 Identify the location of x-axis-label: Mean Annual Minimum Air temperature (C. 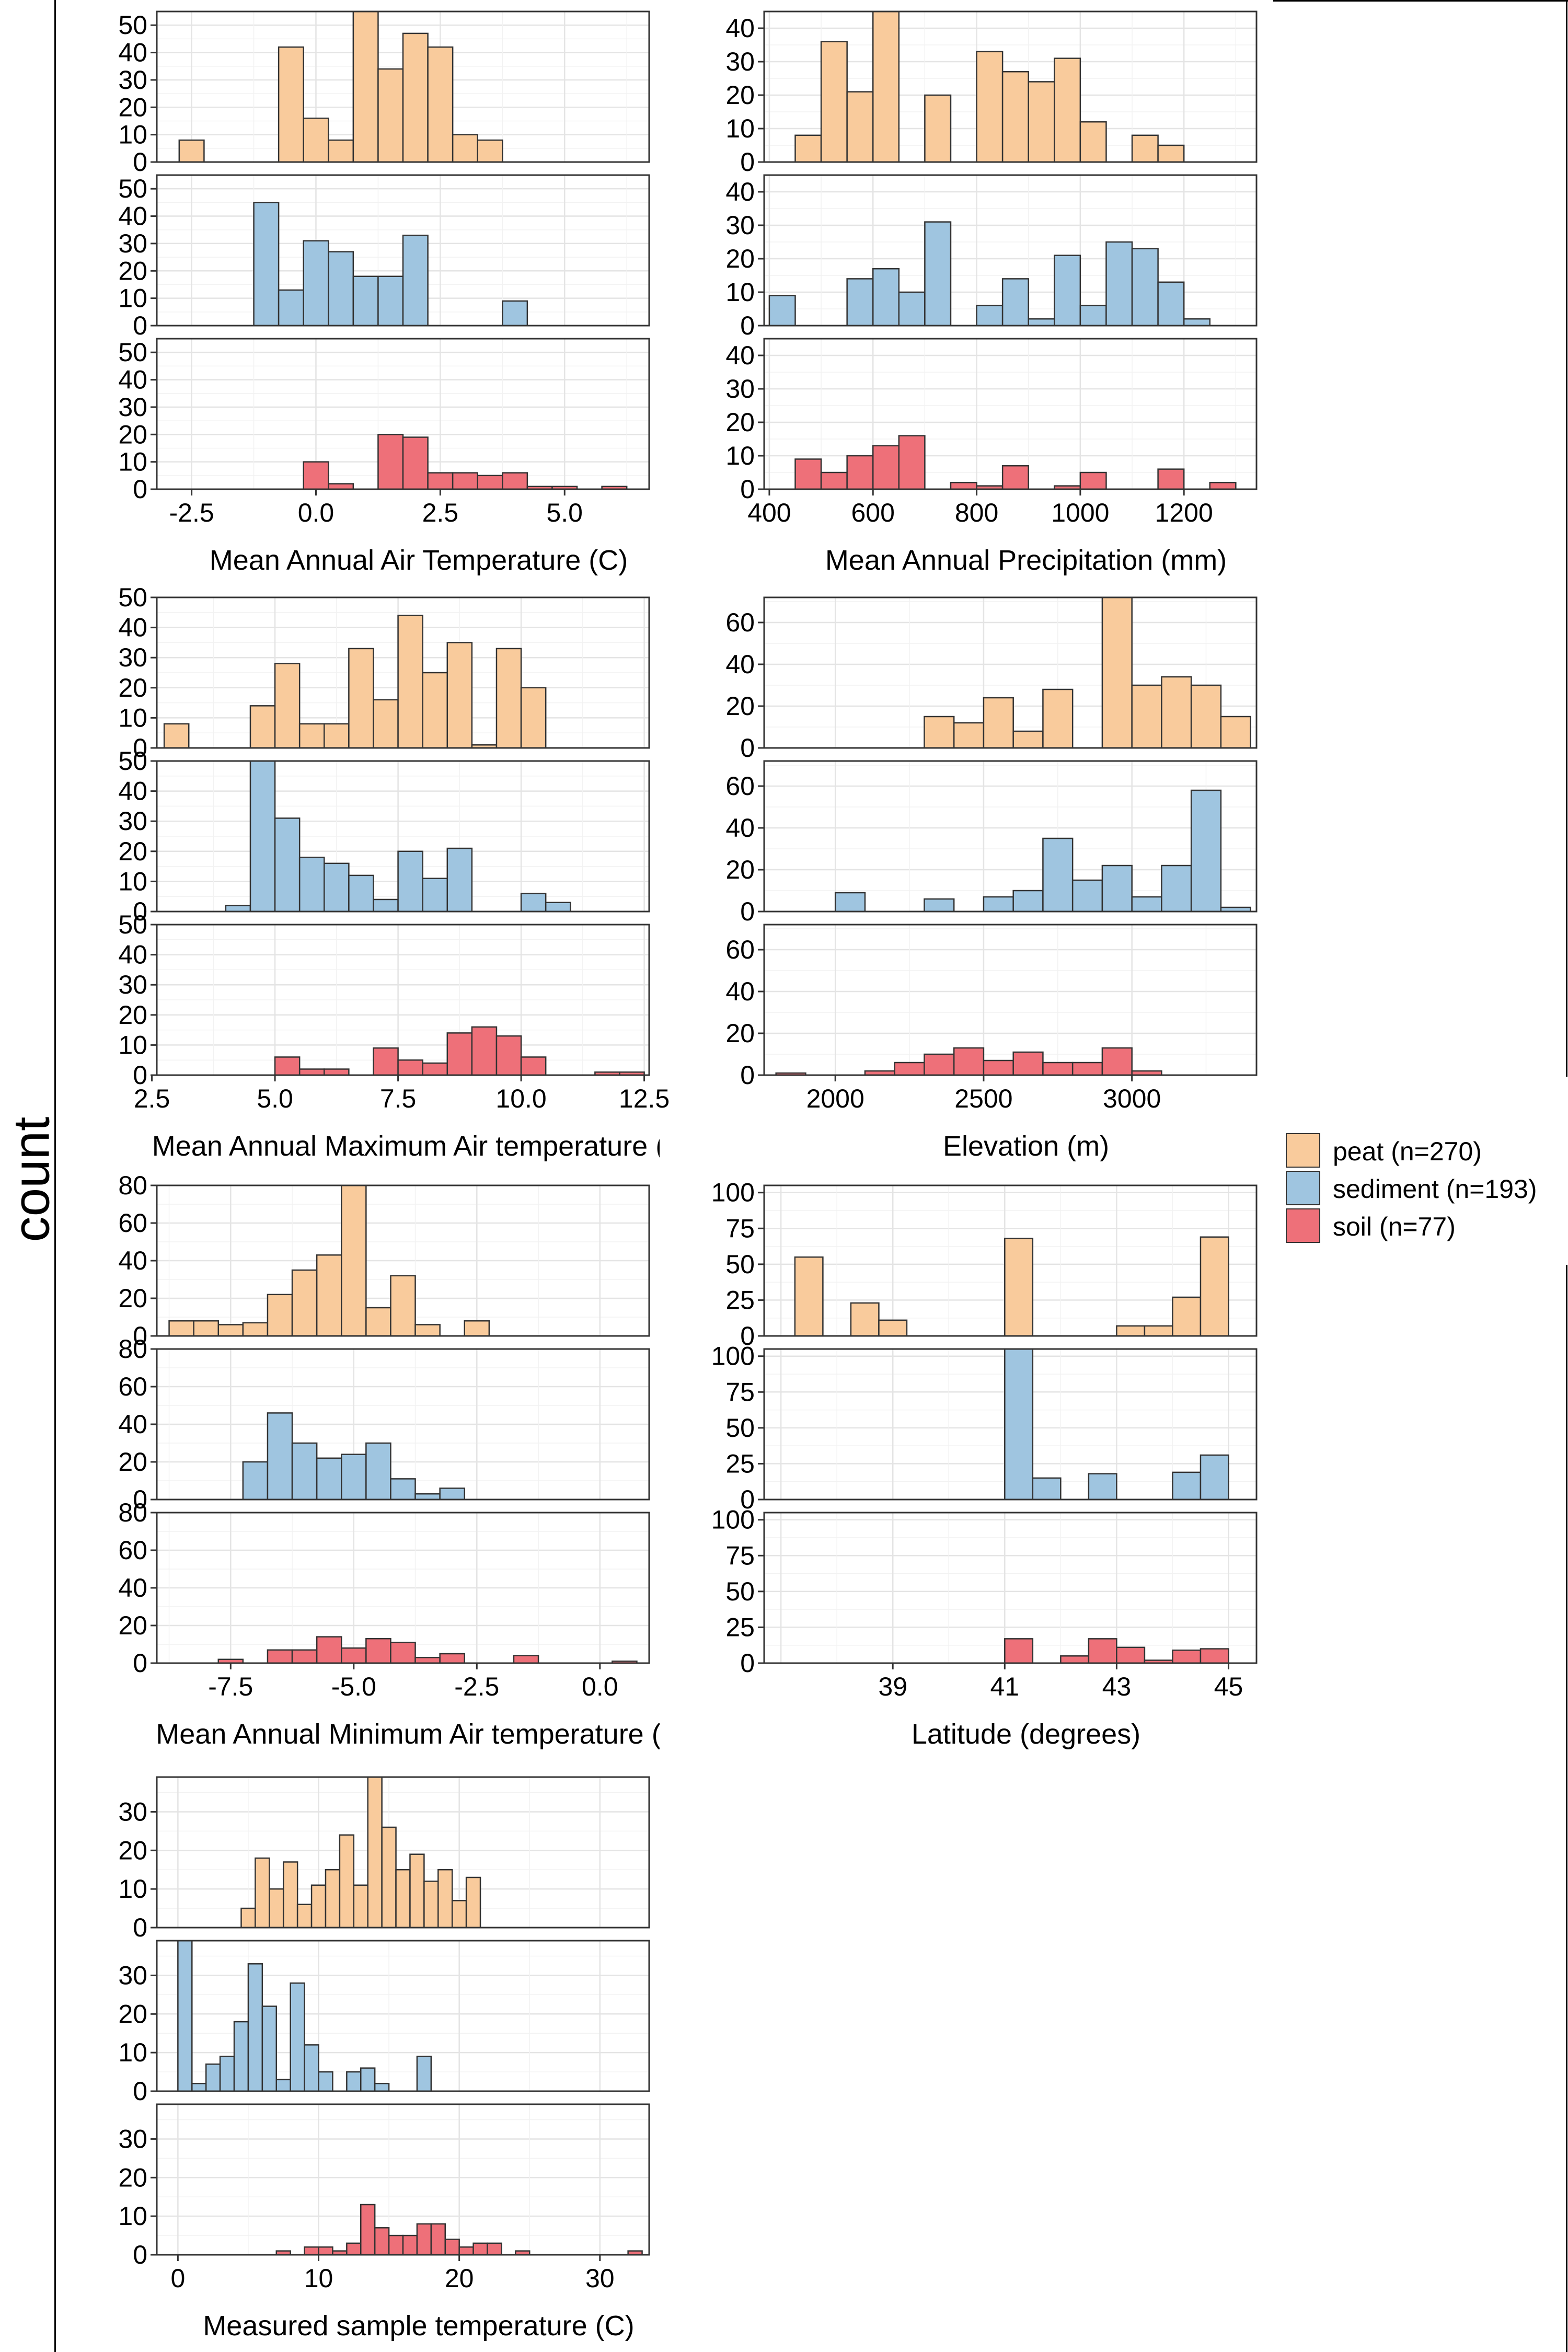
(418, 1734).